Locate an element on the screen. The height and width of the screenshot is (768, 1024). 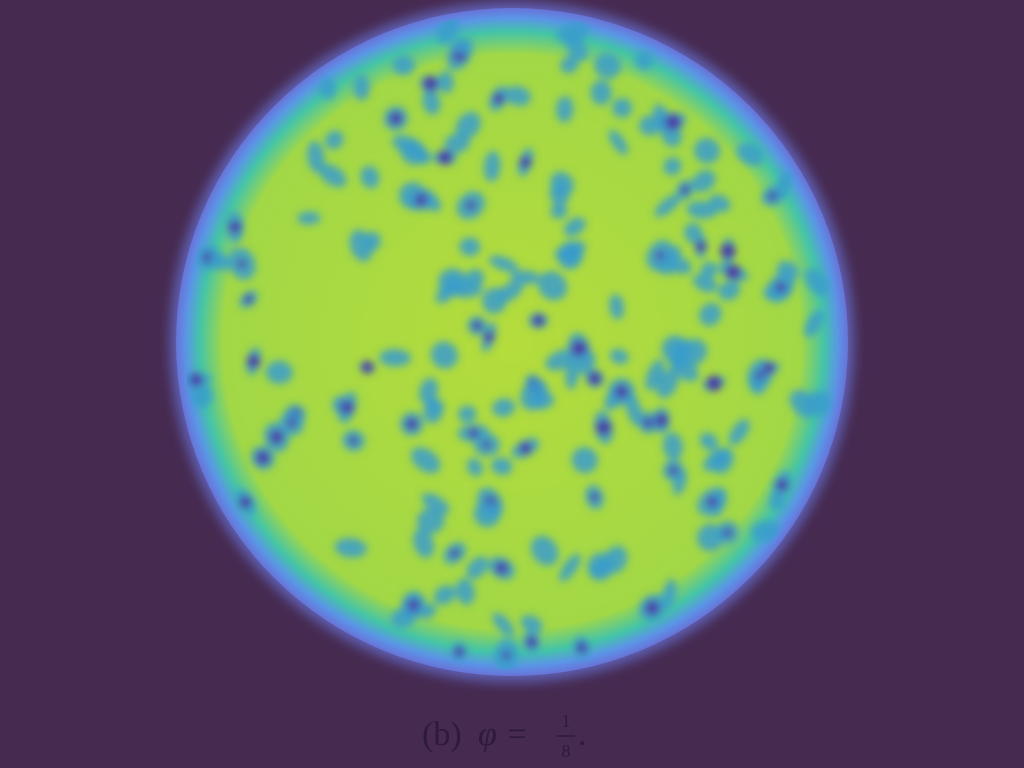
caption-numerator: 1 is located at coordinates (566, 721).